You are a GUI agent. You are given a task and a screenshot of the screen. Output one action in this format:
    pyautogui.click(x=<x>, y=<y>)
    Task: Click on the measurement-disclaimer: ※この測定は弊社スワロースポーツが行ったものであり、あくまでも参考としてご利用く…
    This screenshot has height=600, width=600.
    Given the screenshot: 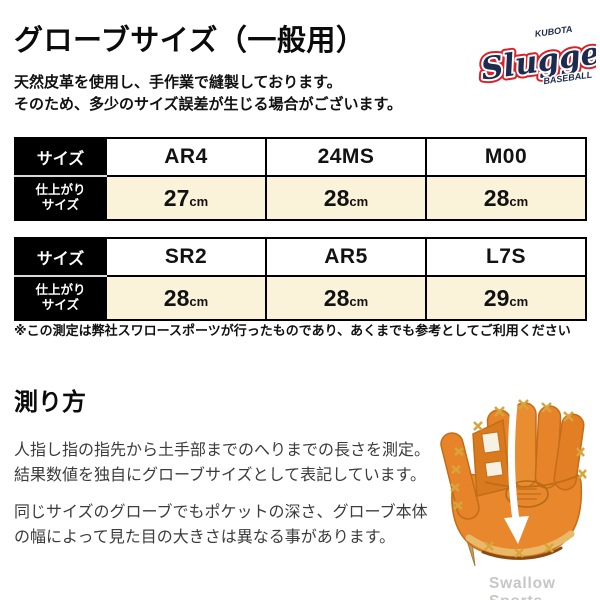 What is the action you would take?
    pyautogui.click(x=292, y=330)
    